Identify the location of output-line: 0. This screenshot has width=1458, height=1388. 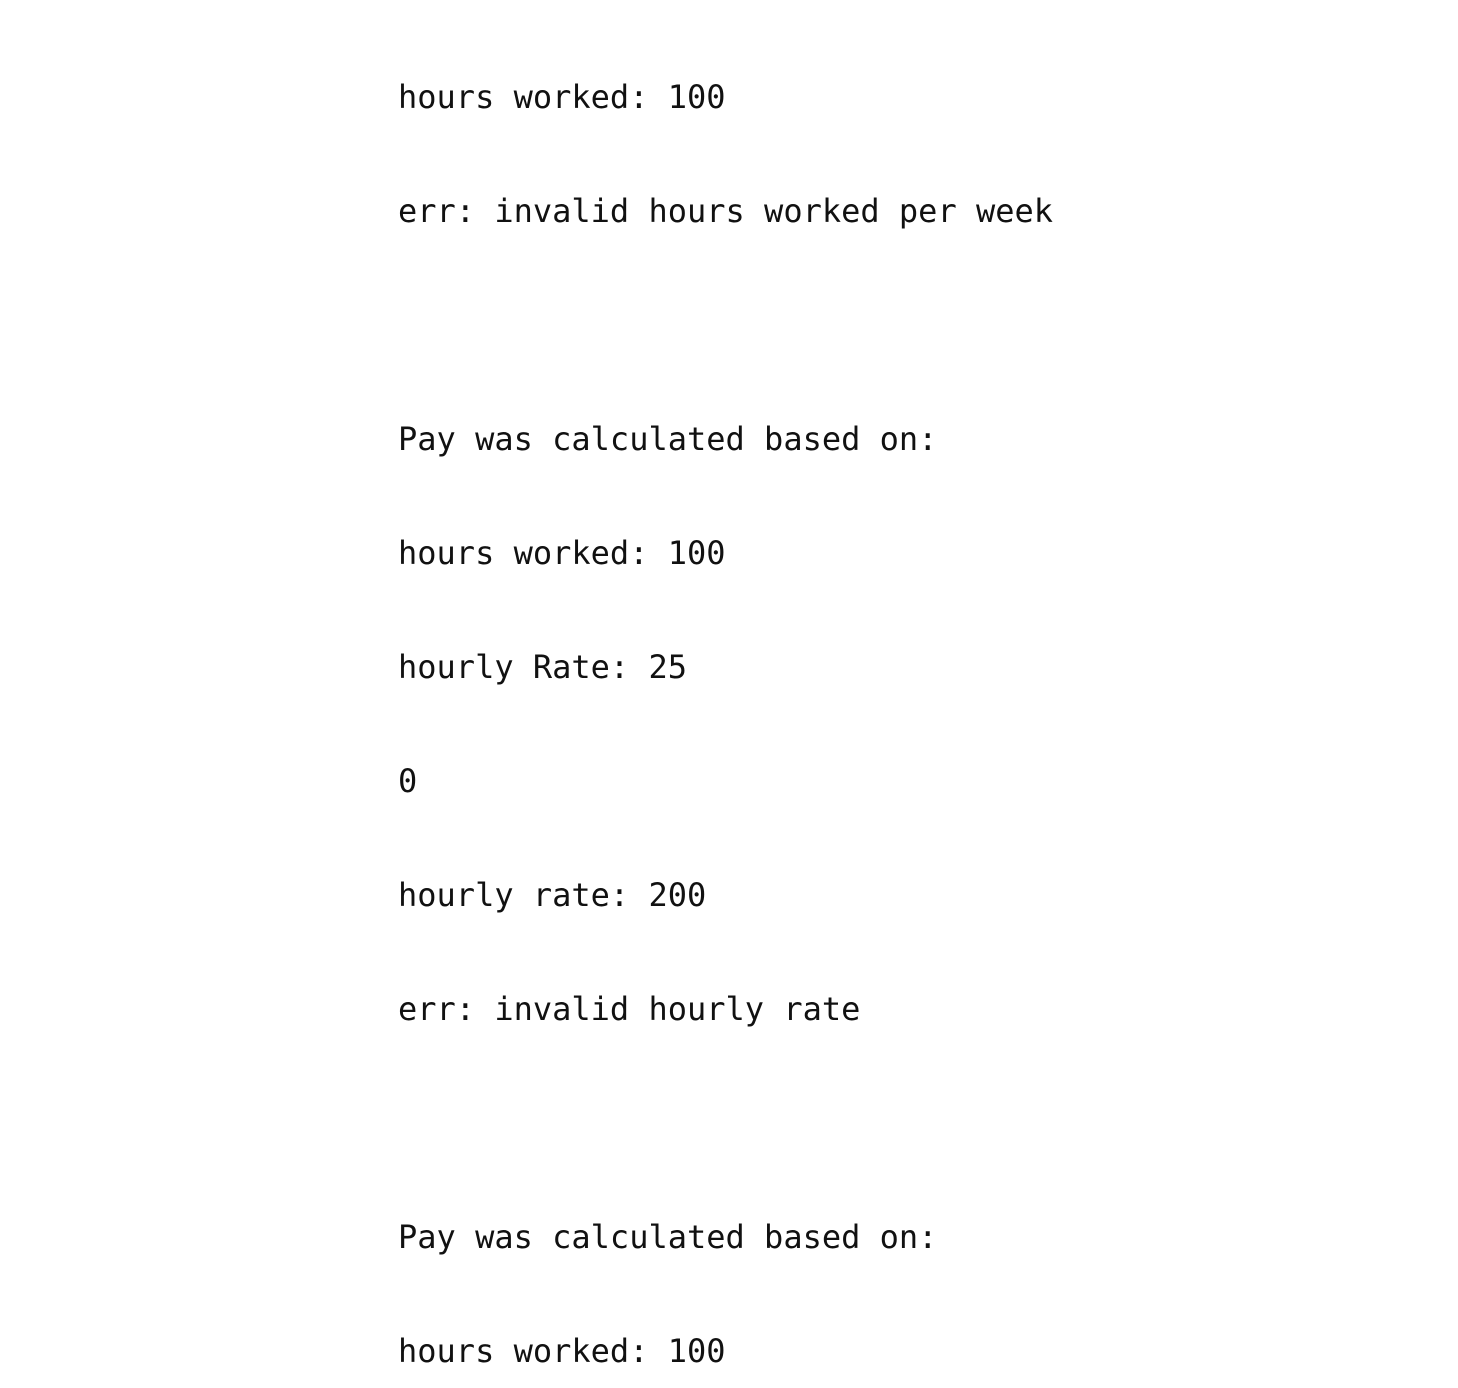
(408, 781).